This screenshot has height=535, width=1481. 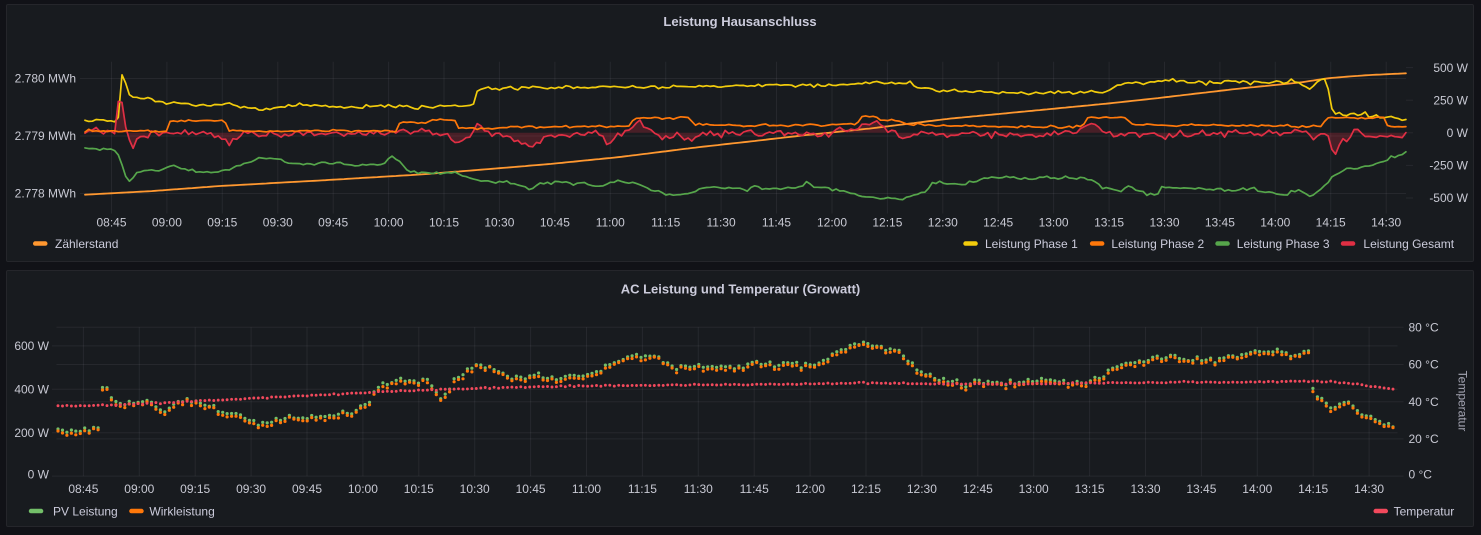 What do you see at coordinates (1424, 439) in the screenshot?
I see `svg-text: 20 °C` at bounding box center [1424, 439].